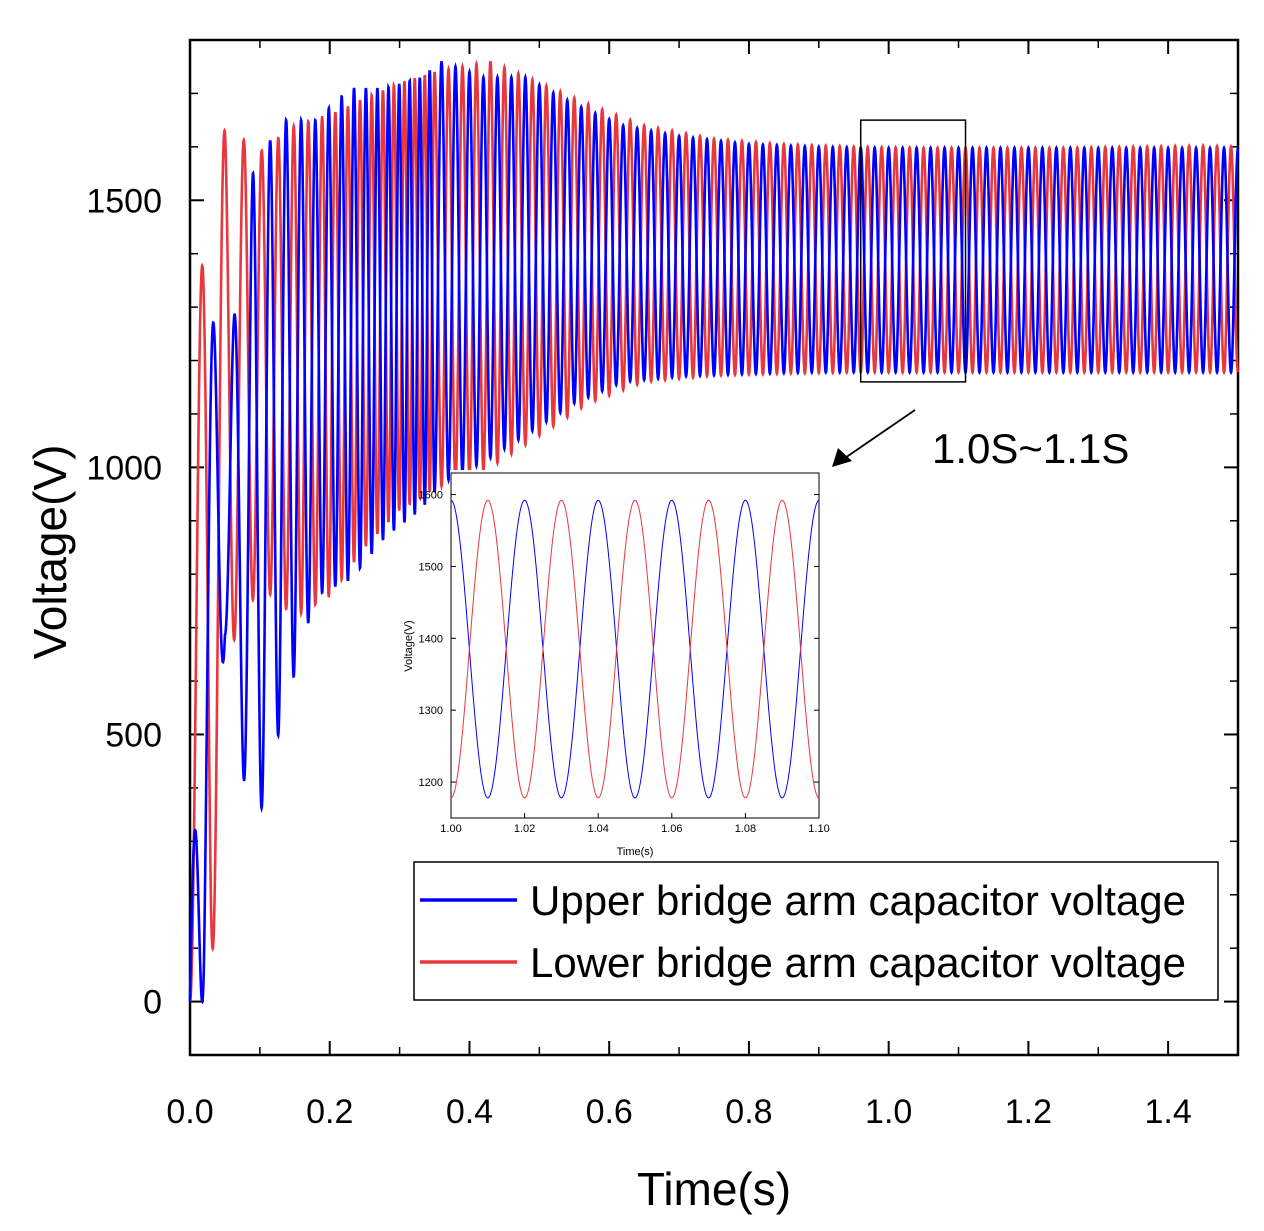 This screenshot has height=1231, width=1264. Describe the element at coordinates (431, 711) in the screenshot. I see `inset-y-tick-label: 1300` at that location.